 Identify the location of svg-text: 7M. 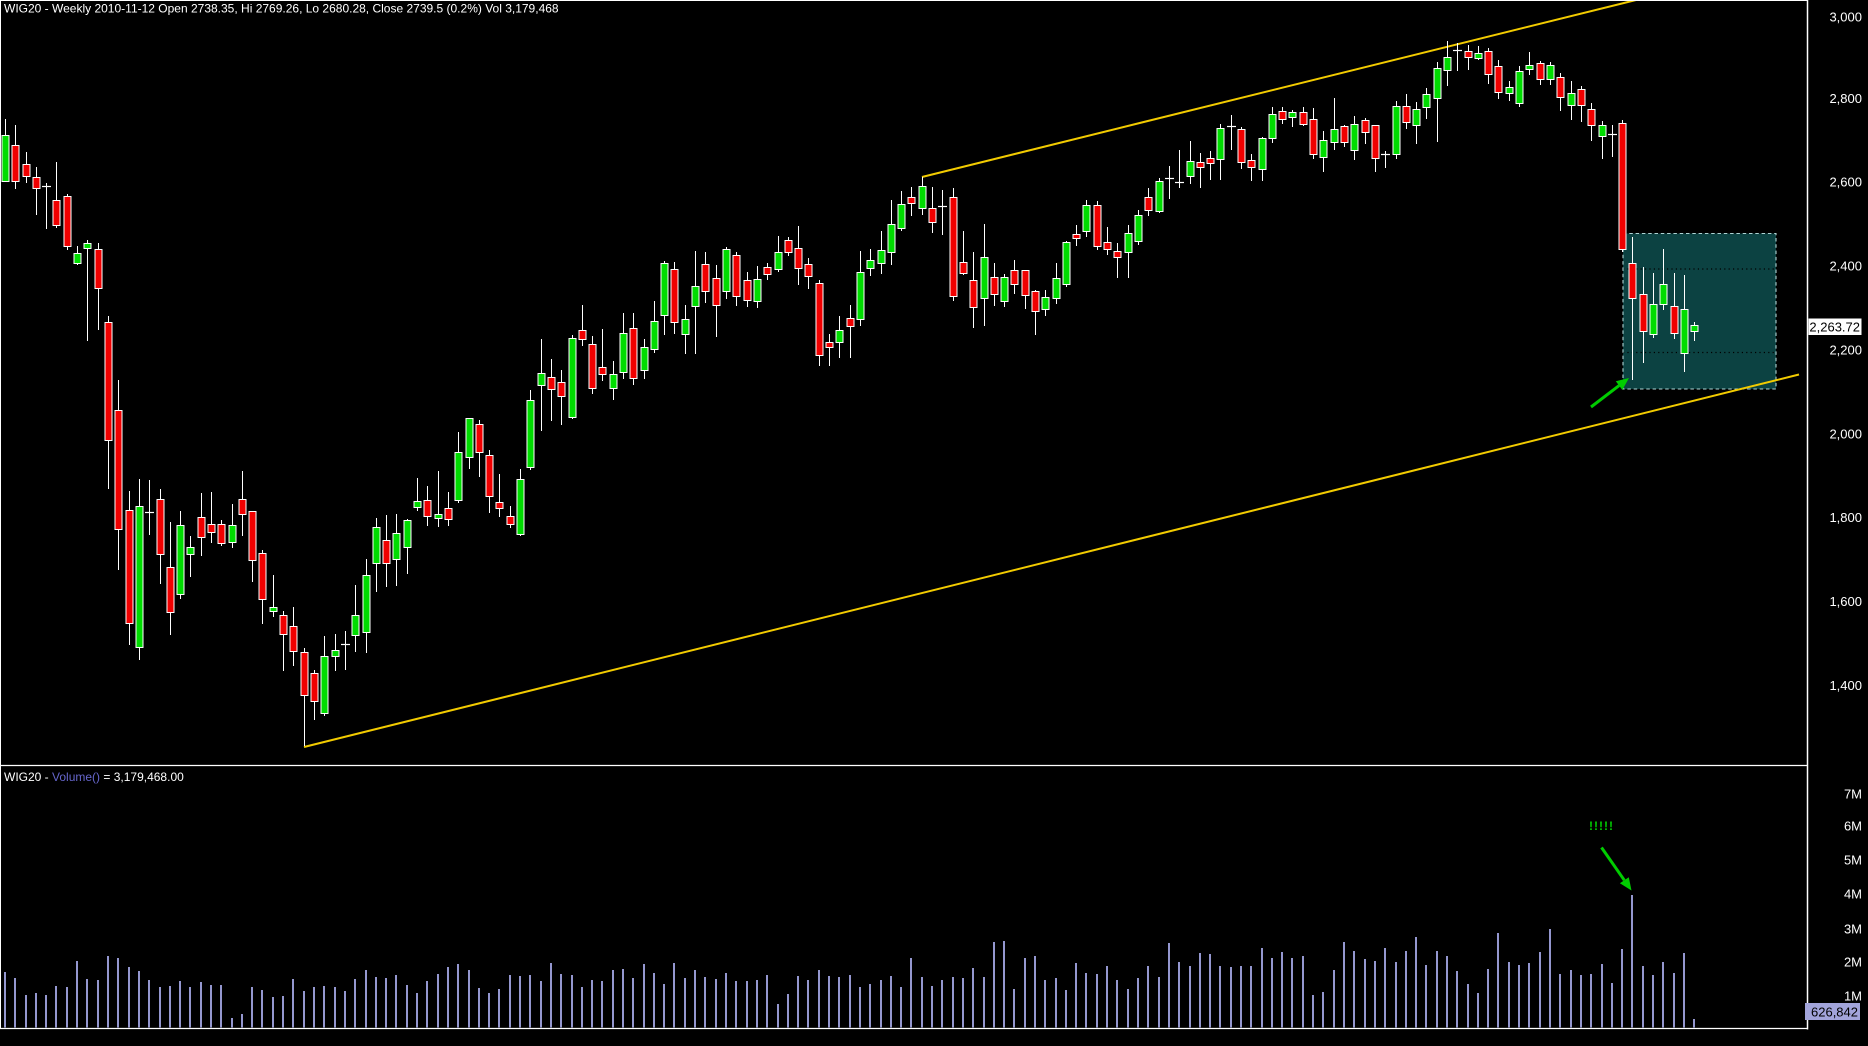
(1853, 794).